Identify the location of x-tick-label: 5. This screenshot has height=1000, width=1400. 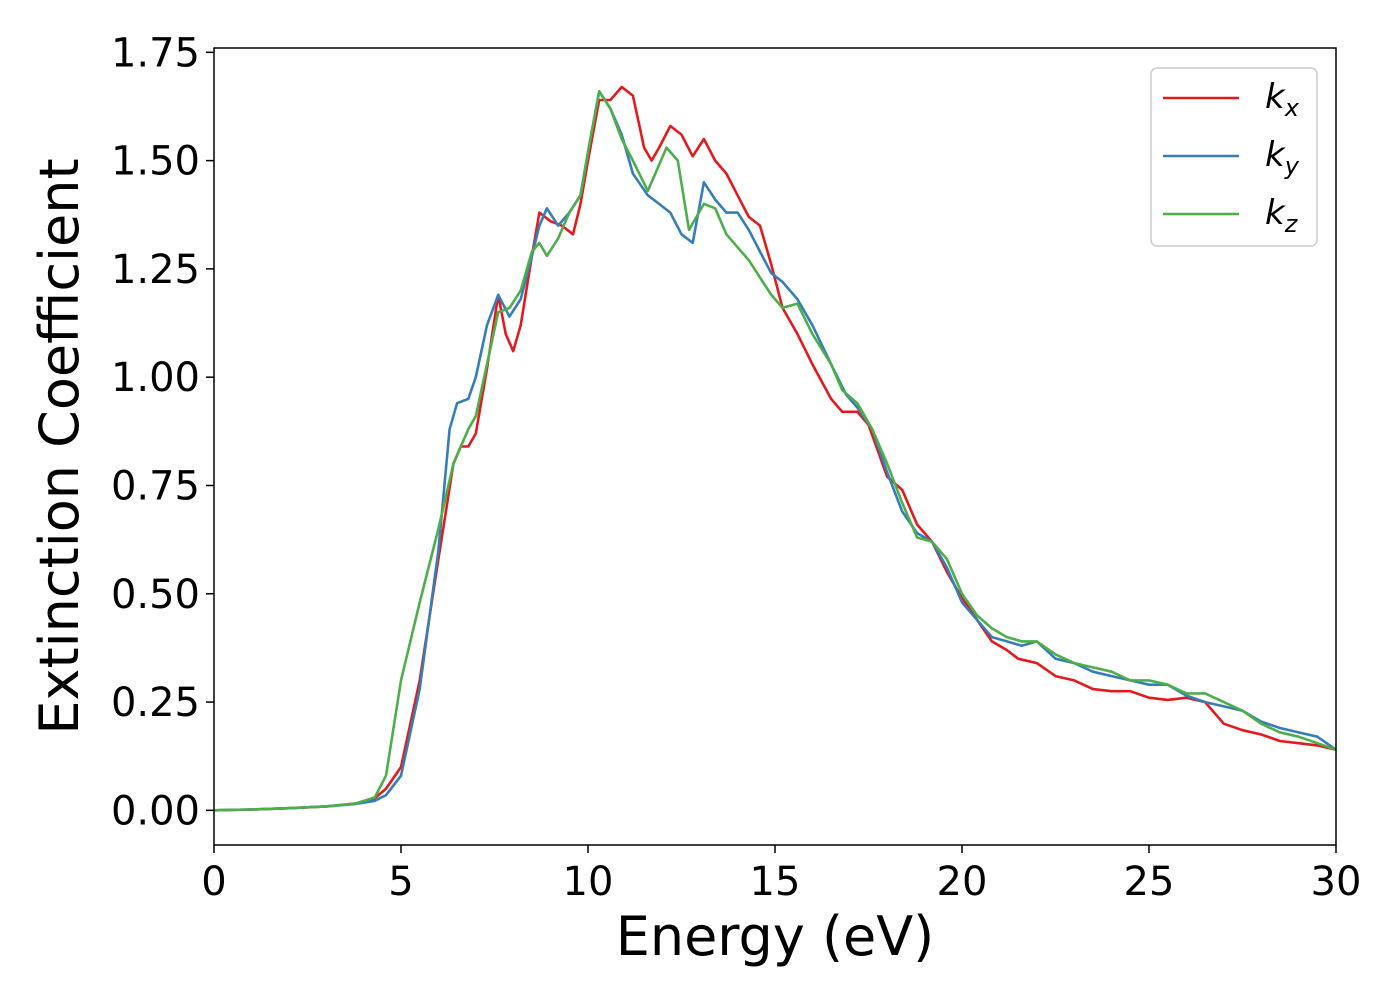
(400, 882).